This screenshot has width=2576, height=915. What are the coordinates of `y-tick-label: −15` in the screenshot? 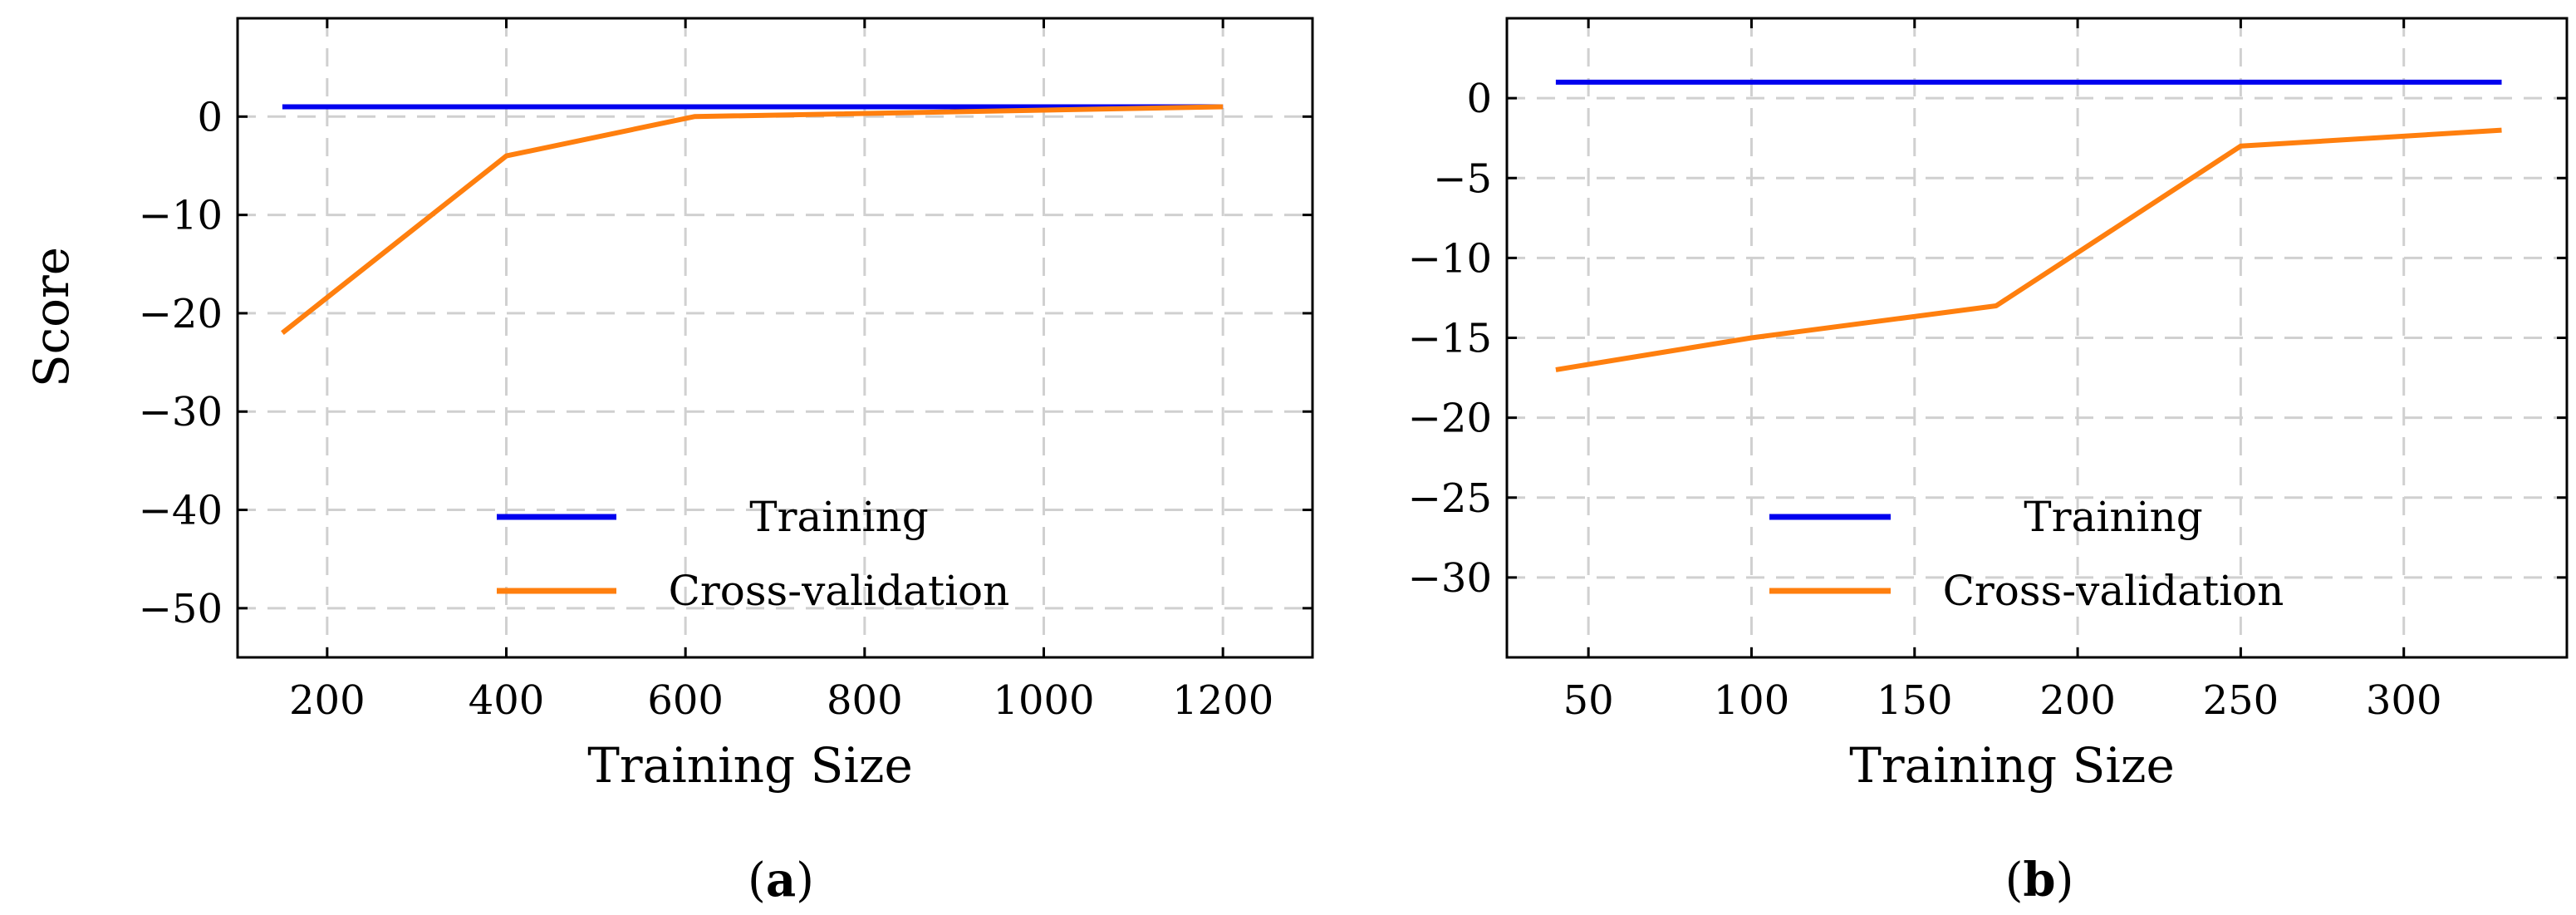 It's located at (1450, 339).